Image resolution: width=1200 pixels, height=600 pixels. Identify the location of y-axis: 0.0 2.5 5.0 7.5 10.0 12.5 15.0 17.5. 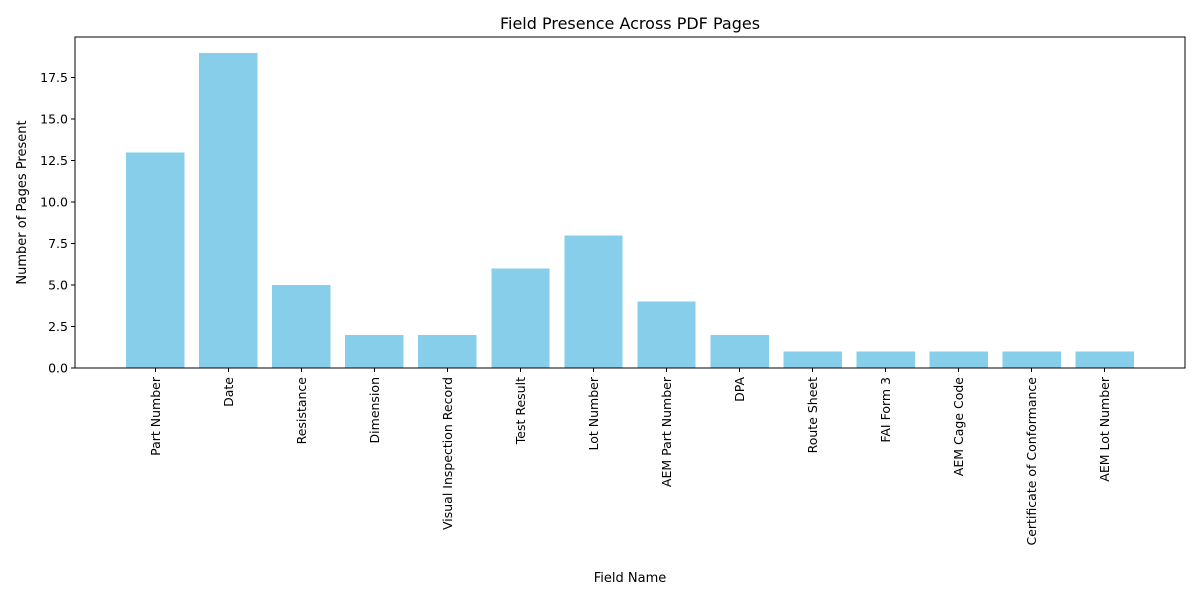
(57, 223).